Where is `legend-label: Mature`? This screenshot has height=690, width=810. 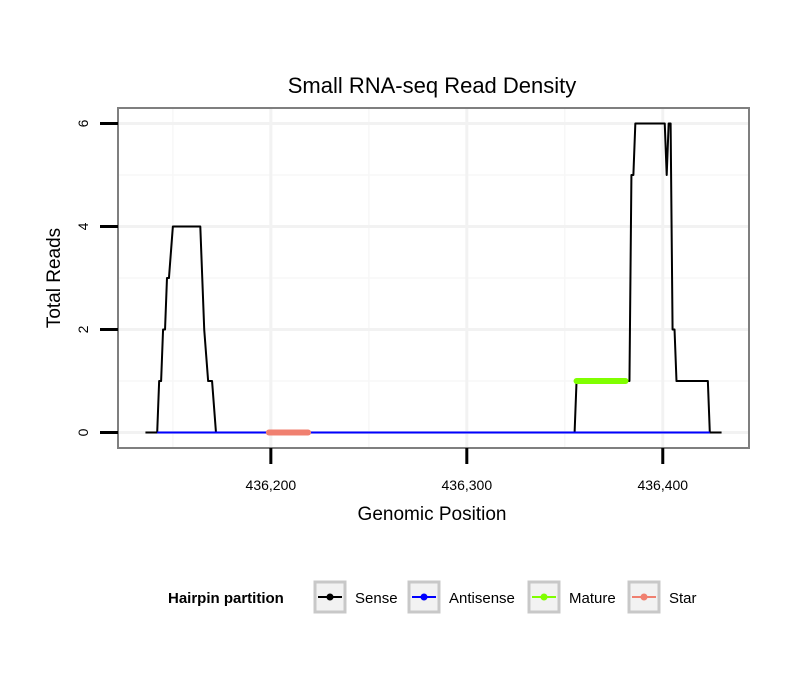
legend-label: Mature is located at coordinates (592, 598).